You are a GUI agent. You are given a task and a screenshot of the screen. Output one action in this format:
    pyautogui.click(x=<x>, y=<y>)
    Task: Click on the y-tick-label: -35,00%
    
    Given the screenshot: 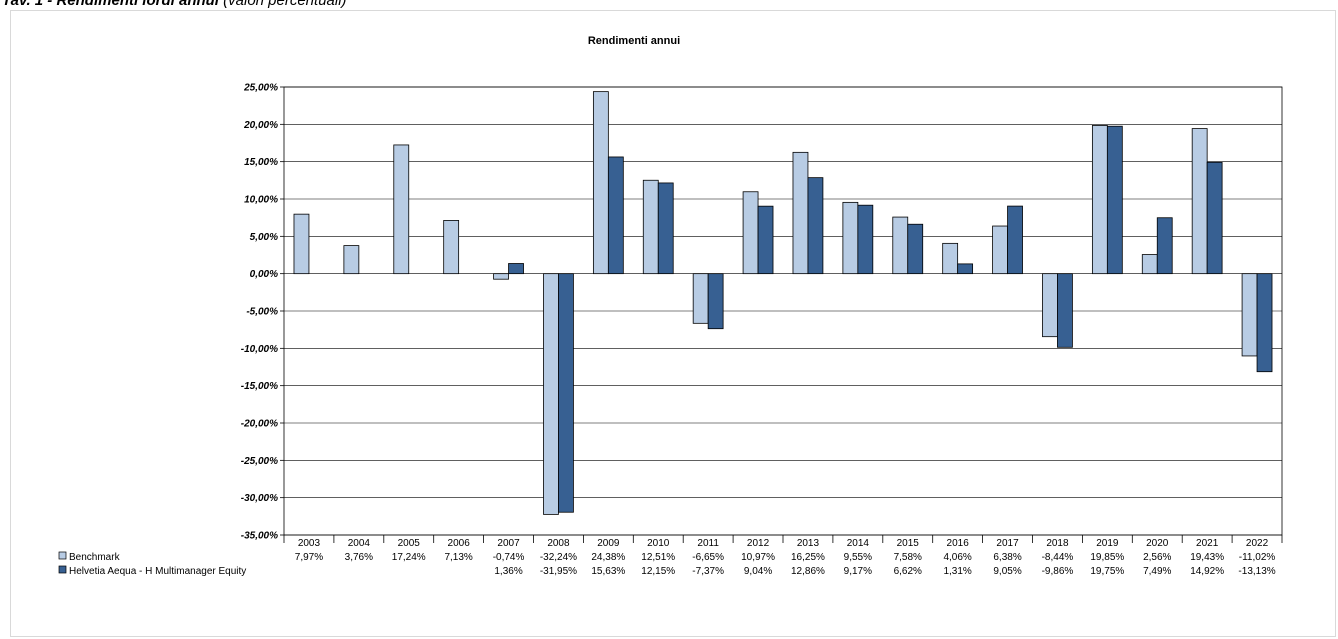 What is the action you would take?
    pyautogui.click(x=259, y=536)
    